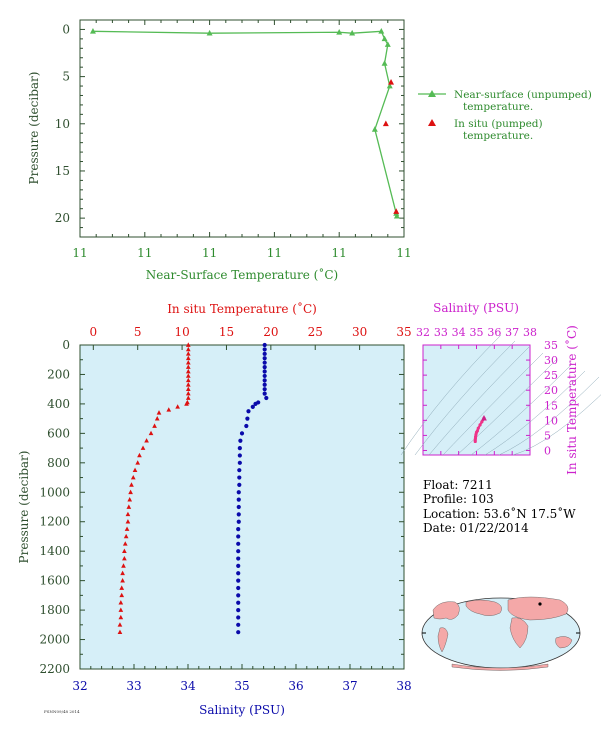  I want to click on ts-temperature-tick-label: 20, so click(551, 390).